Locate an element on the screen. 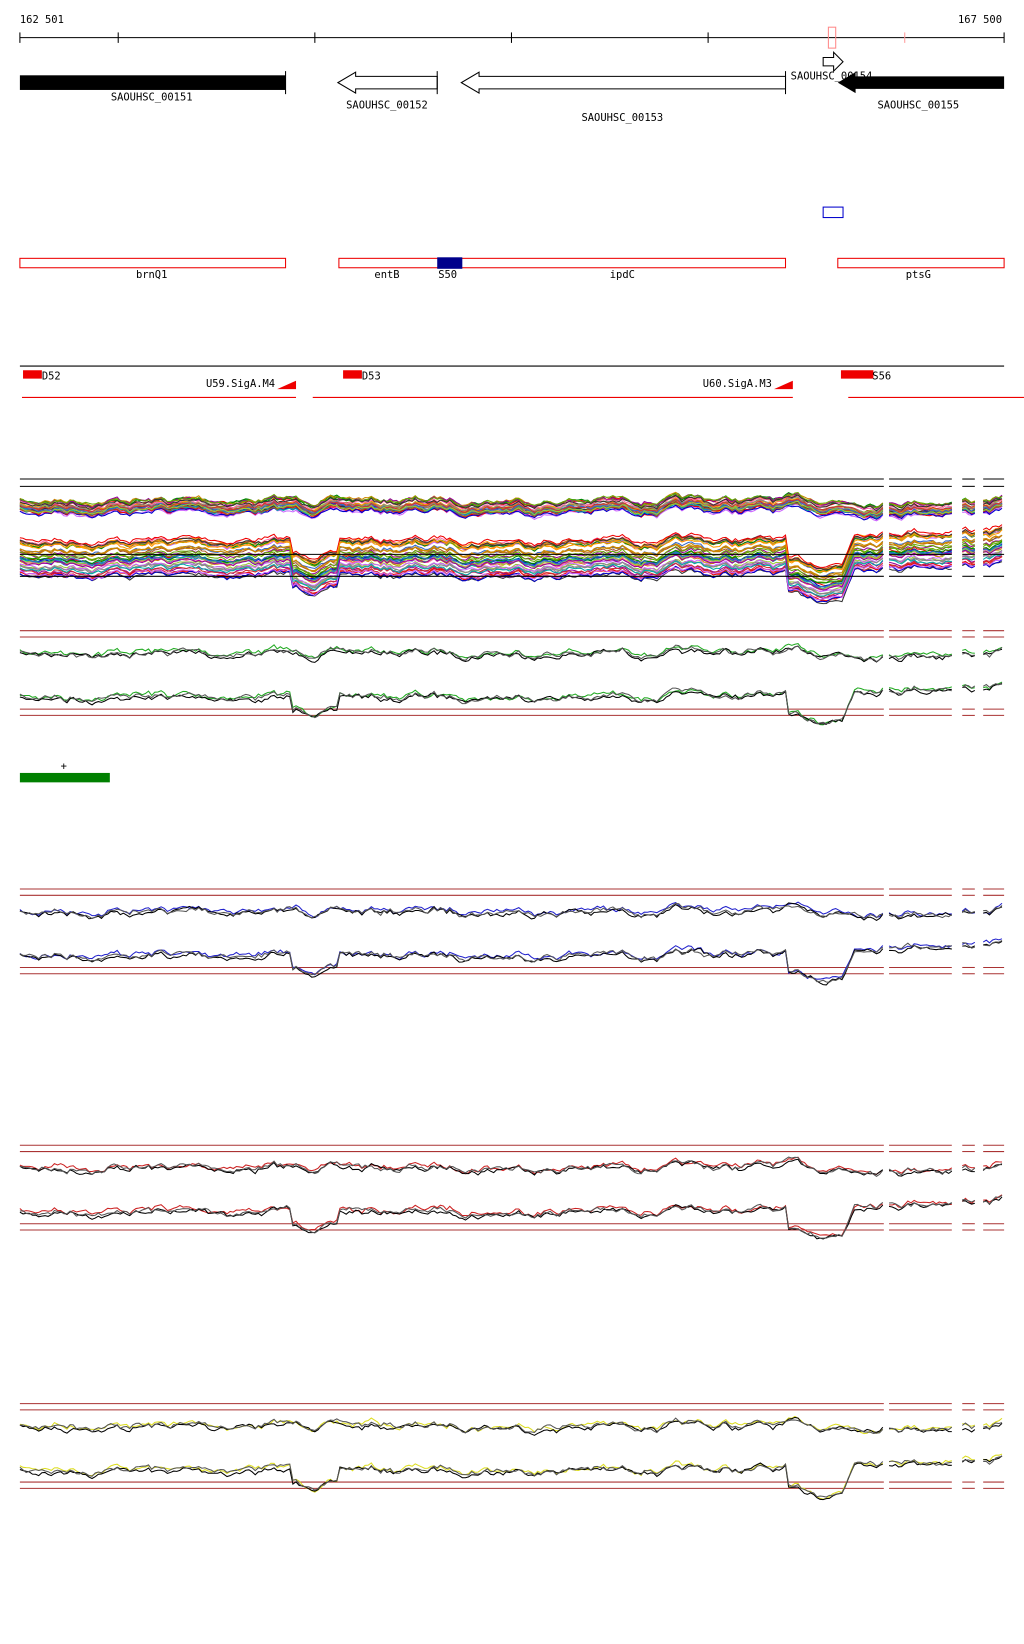  feature-label: S50 is located at coordinates (447, 275).